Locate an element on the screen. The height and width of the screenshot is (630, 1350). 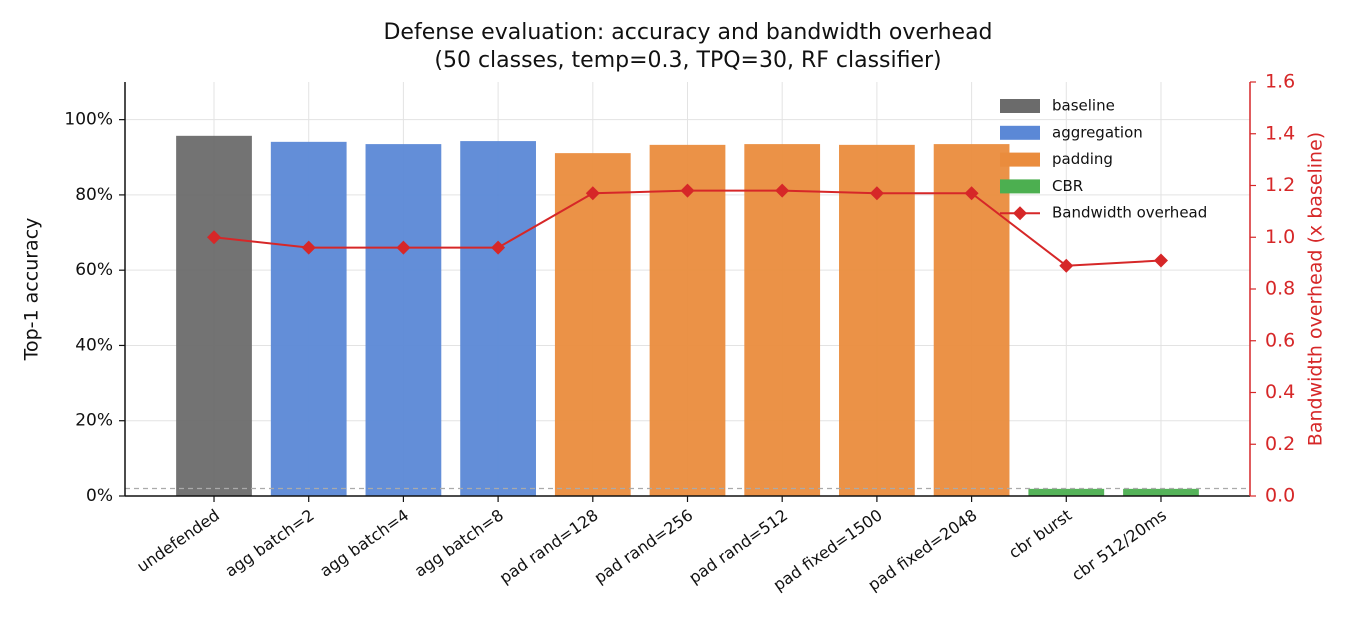
y-tick-label: 80% is located at coordinates (94, 195).